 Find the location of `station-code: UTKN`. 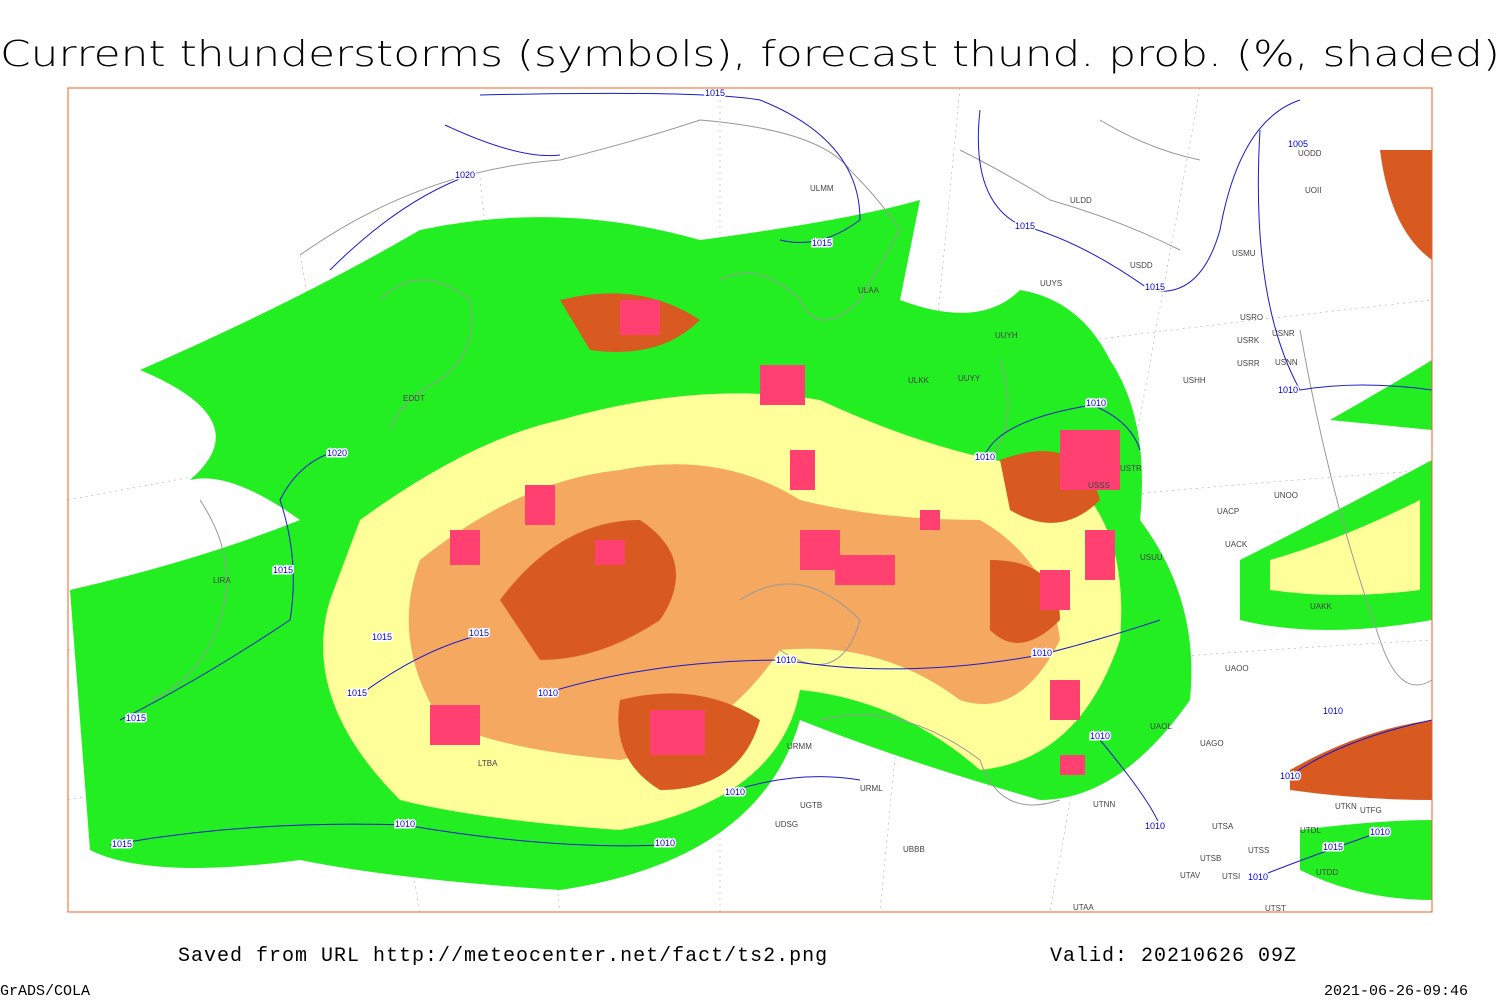

station-code: UTKN is located at coordinates (1346, 806).